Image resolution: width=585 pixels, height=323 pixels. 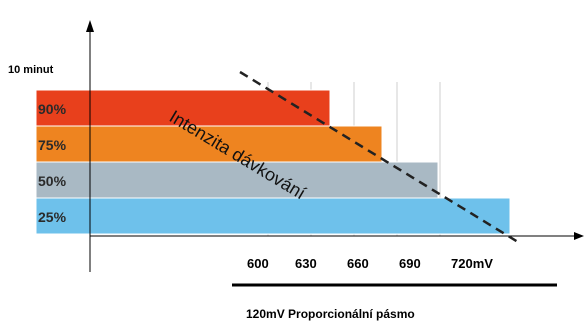 What do you see at coordinates (258, 263) in the screenshot?
I see `x-tick-label: 600` at bounding box center [258, 263].